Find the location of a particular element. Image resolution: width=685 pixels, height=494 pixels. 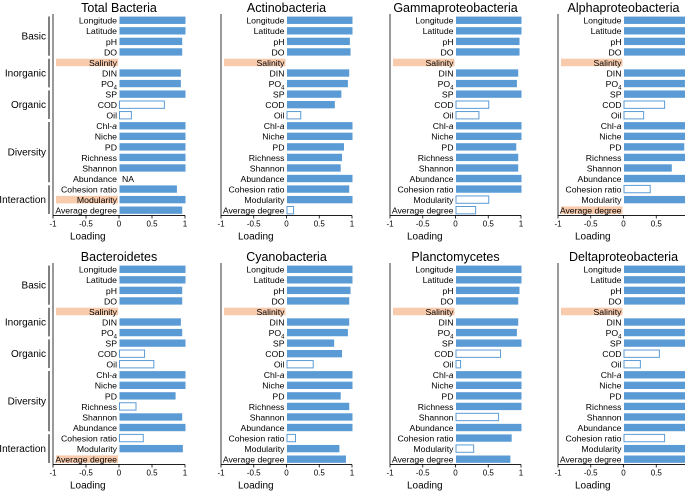

row-label: pH is located at coordinates (447, 291).